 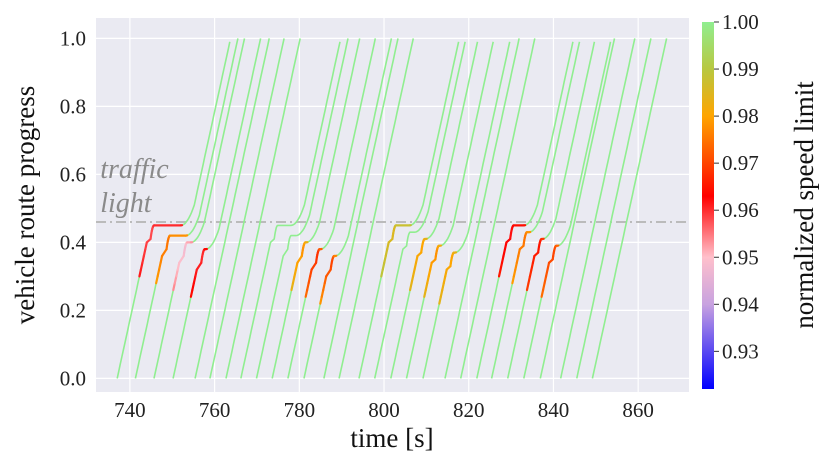 I want to click on colorbar-tick-label: 1.00, so click(x=740, y=22).